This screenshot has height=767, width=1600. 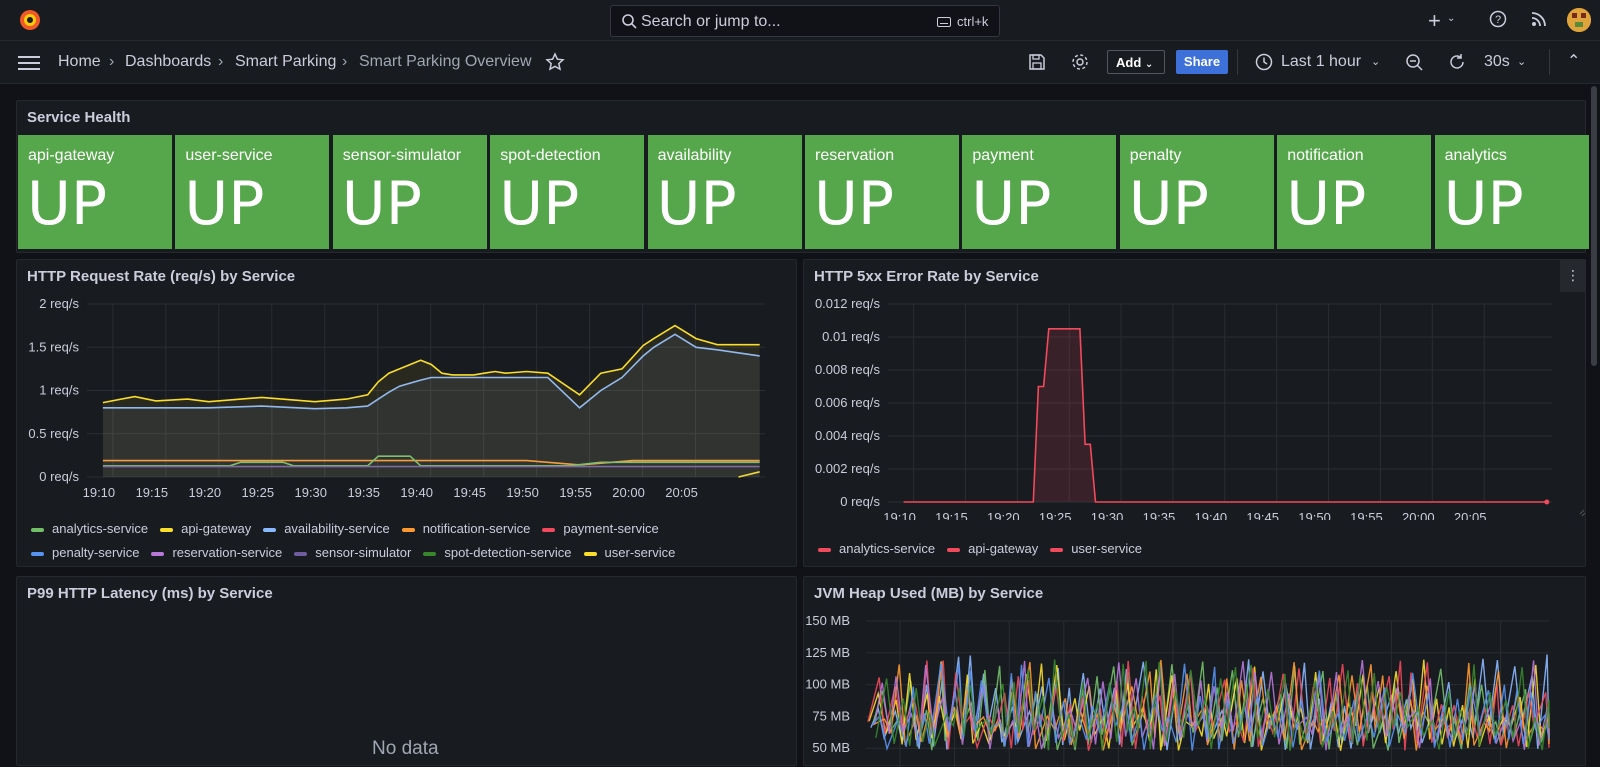 I want to click on heap-series-line, so click(x=1212, y=705).